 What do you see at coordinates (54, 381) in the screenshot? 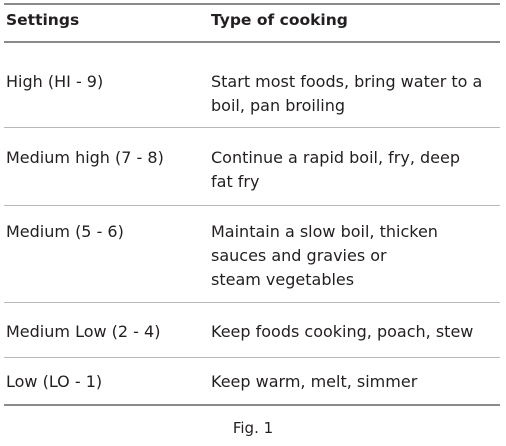
I see `setting-cell: Low (LO - 1)` at bounding box center [54, 381].